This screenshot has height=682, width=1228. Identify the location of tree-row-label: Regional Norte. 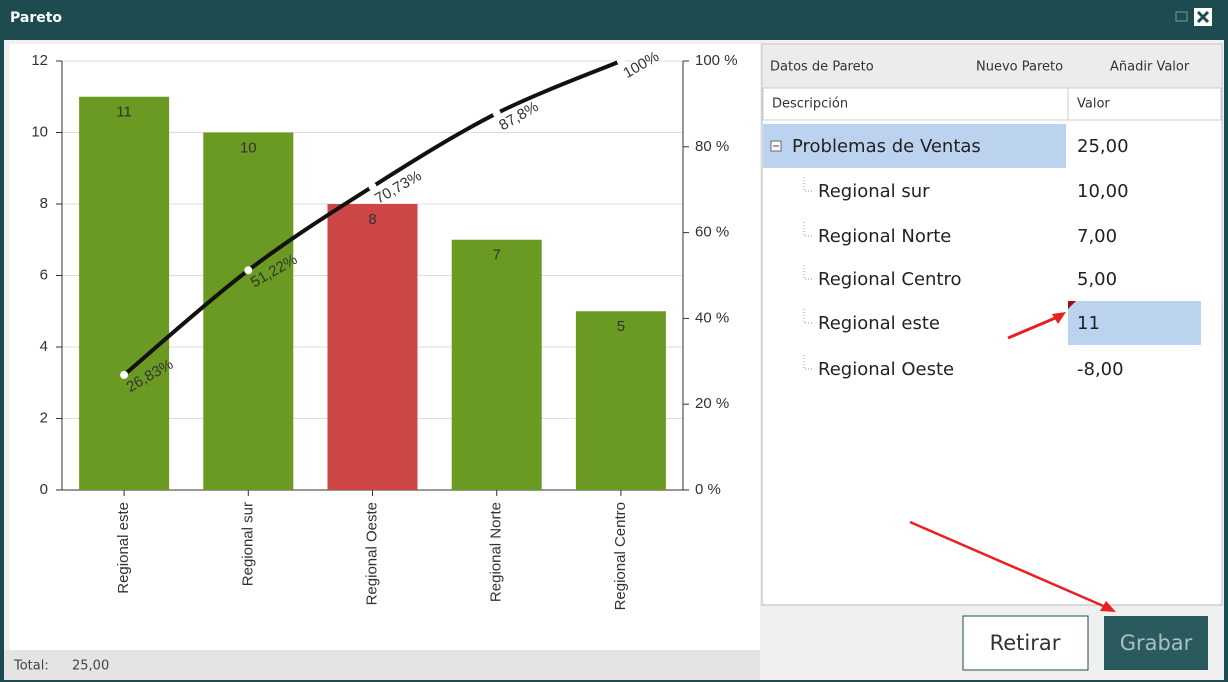
(884, 236).